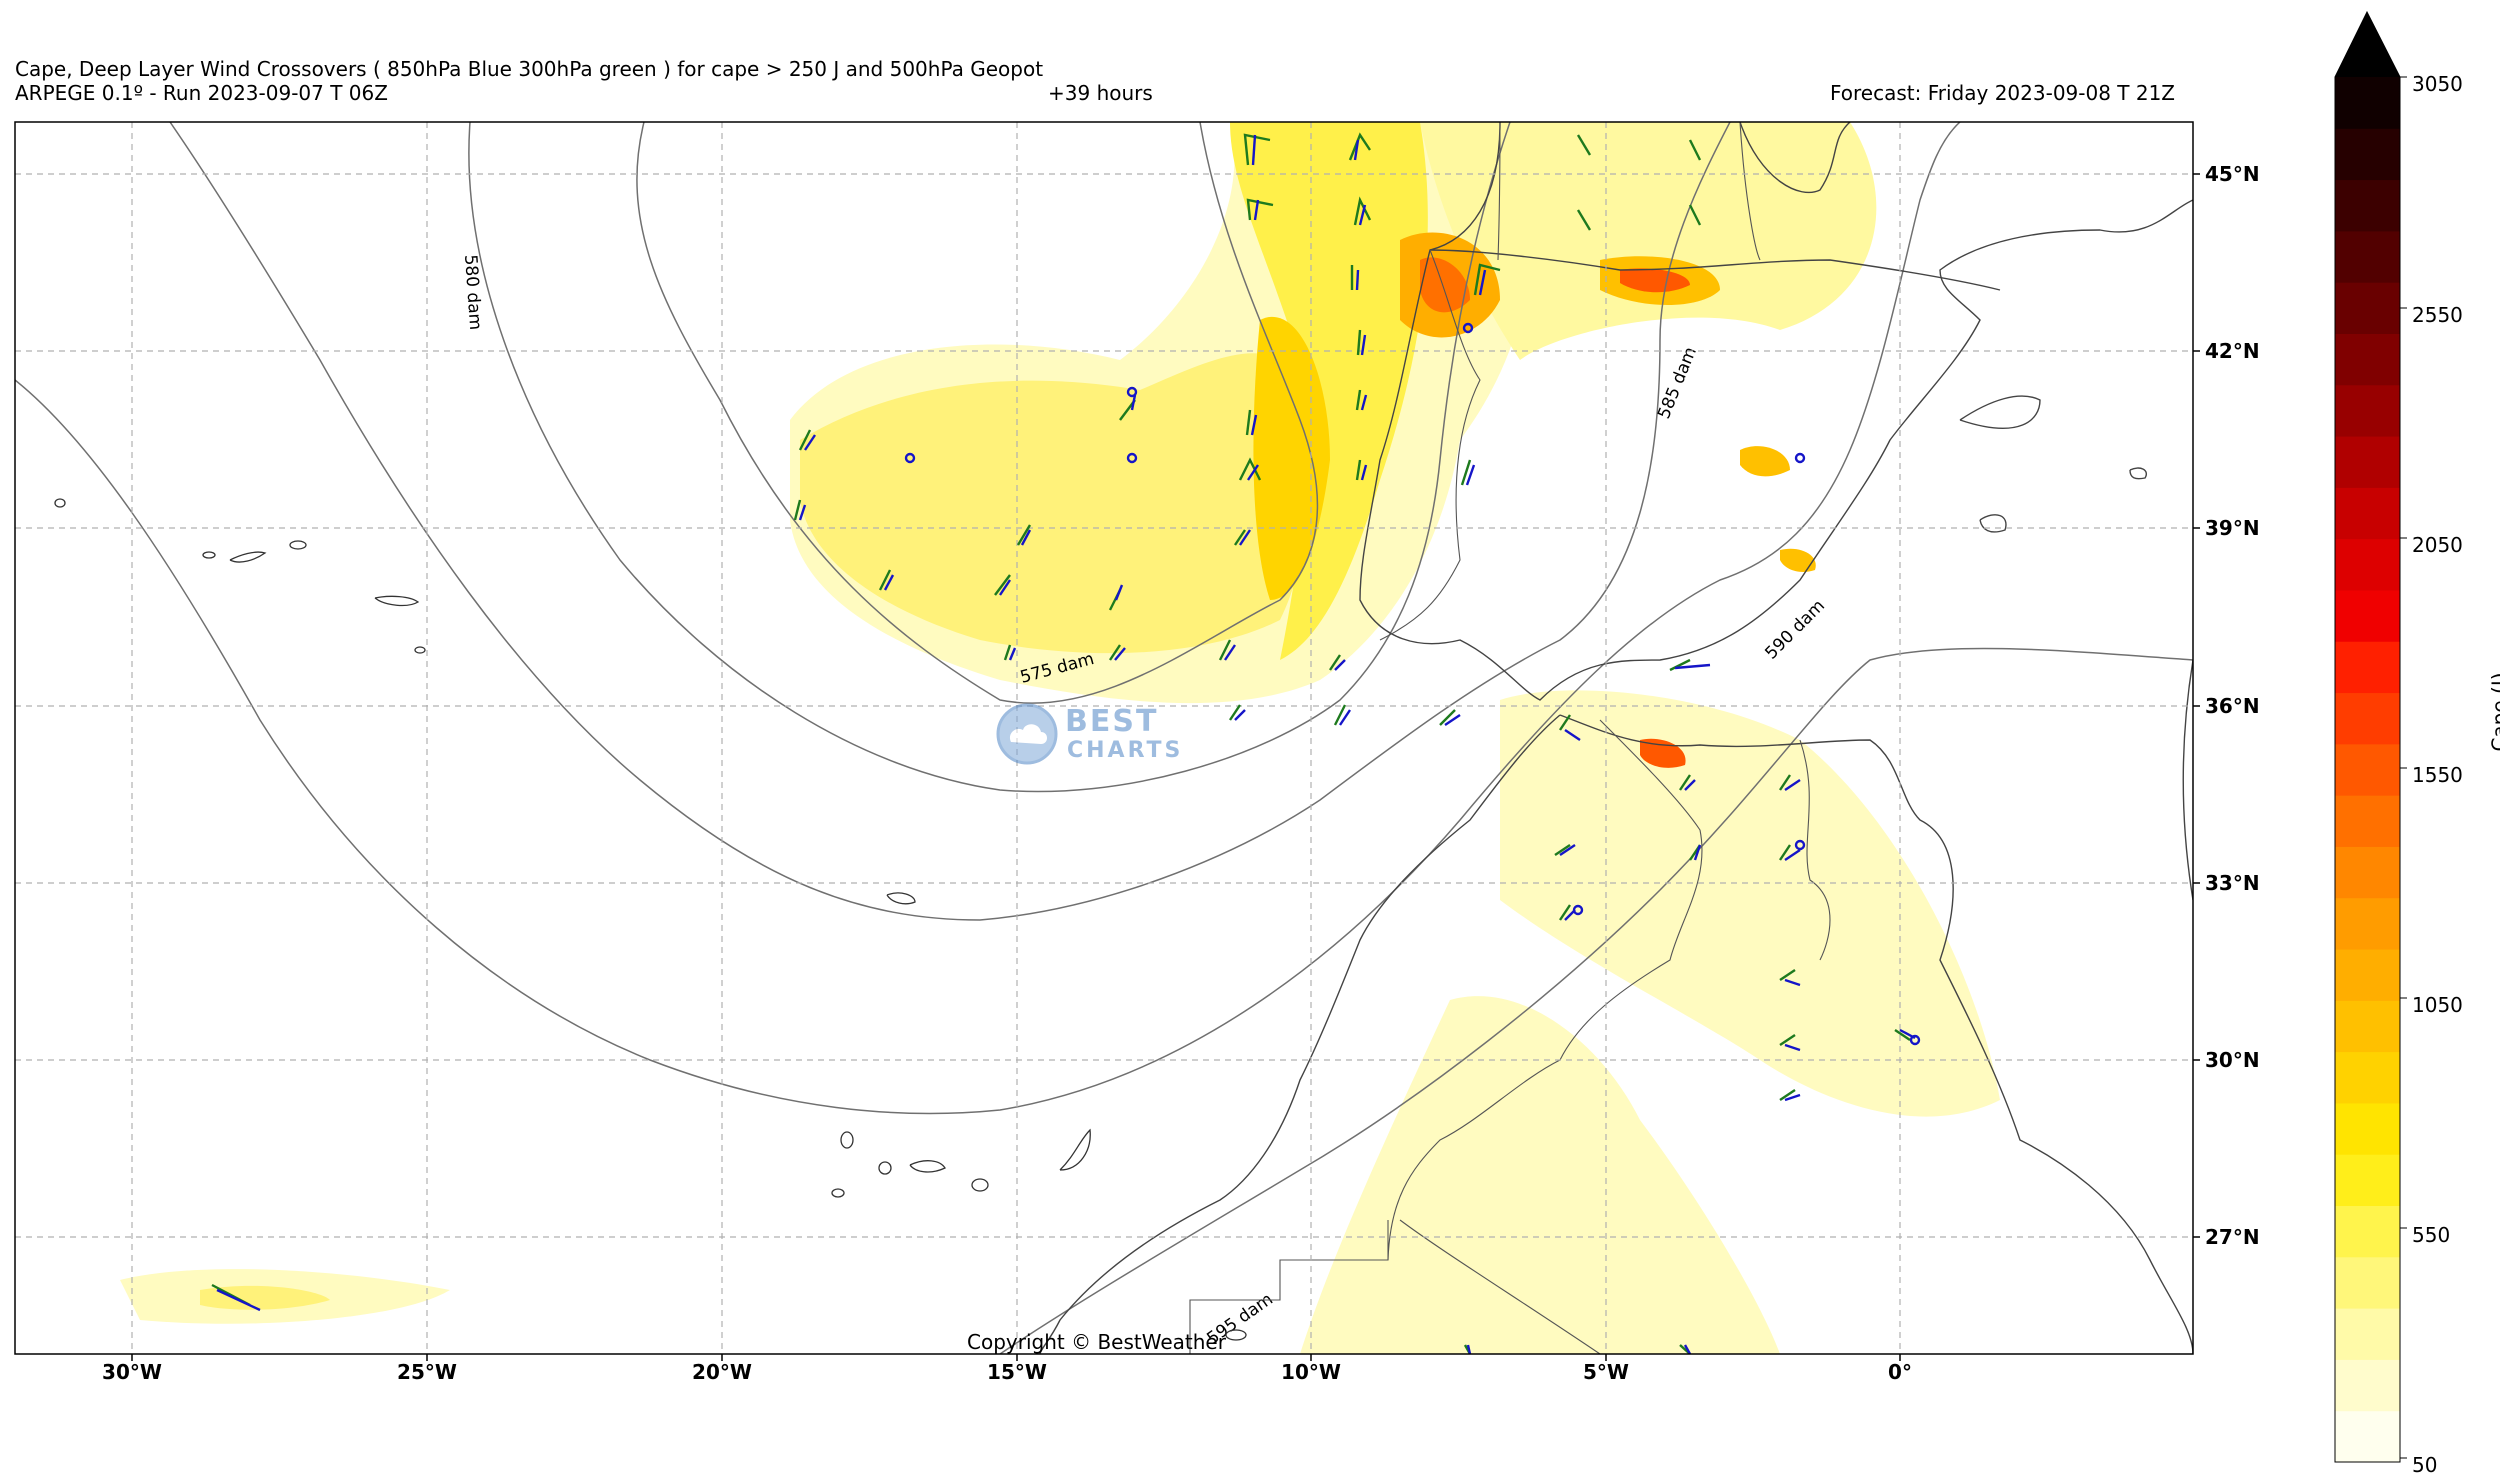 This screenshot has width=2500, height=1482. Describe the element at coordinates (1112, 721) in the screenshot. I see `logo-text: BEST` at that location.